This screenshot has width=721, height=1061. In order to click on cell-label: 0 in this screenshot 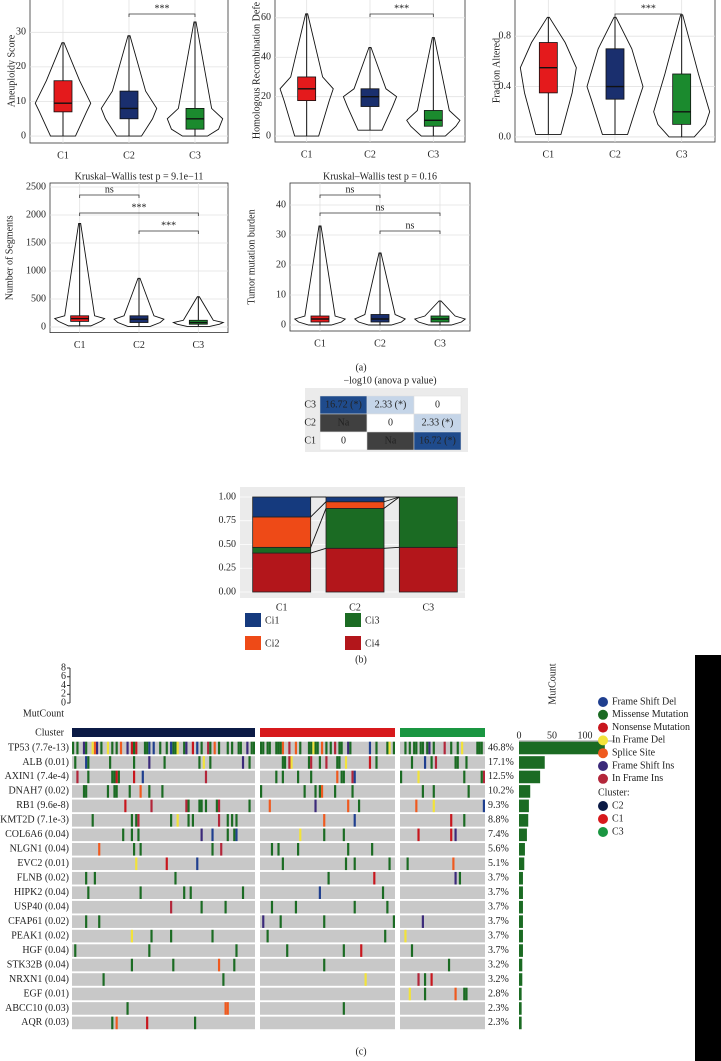, I will do `click(437, 404)`.